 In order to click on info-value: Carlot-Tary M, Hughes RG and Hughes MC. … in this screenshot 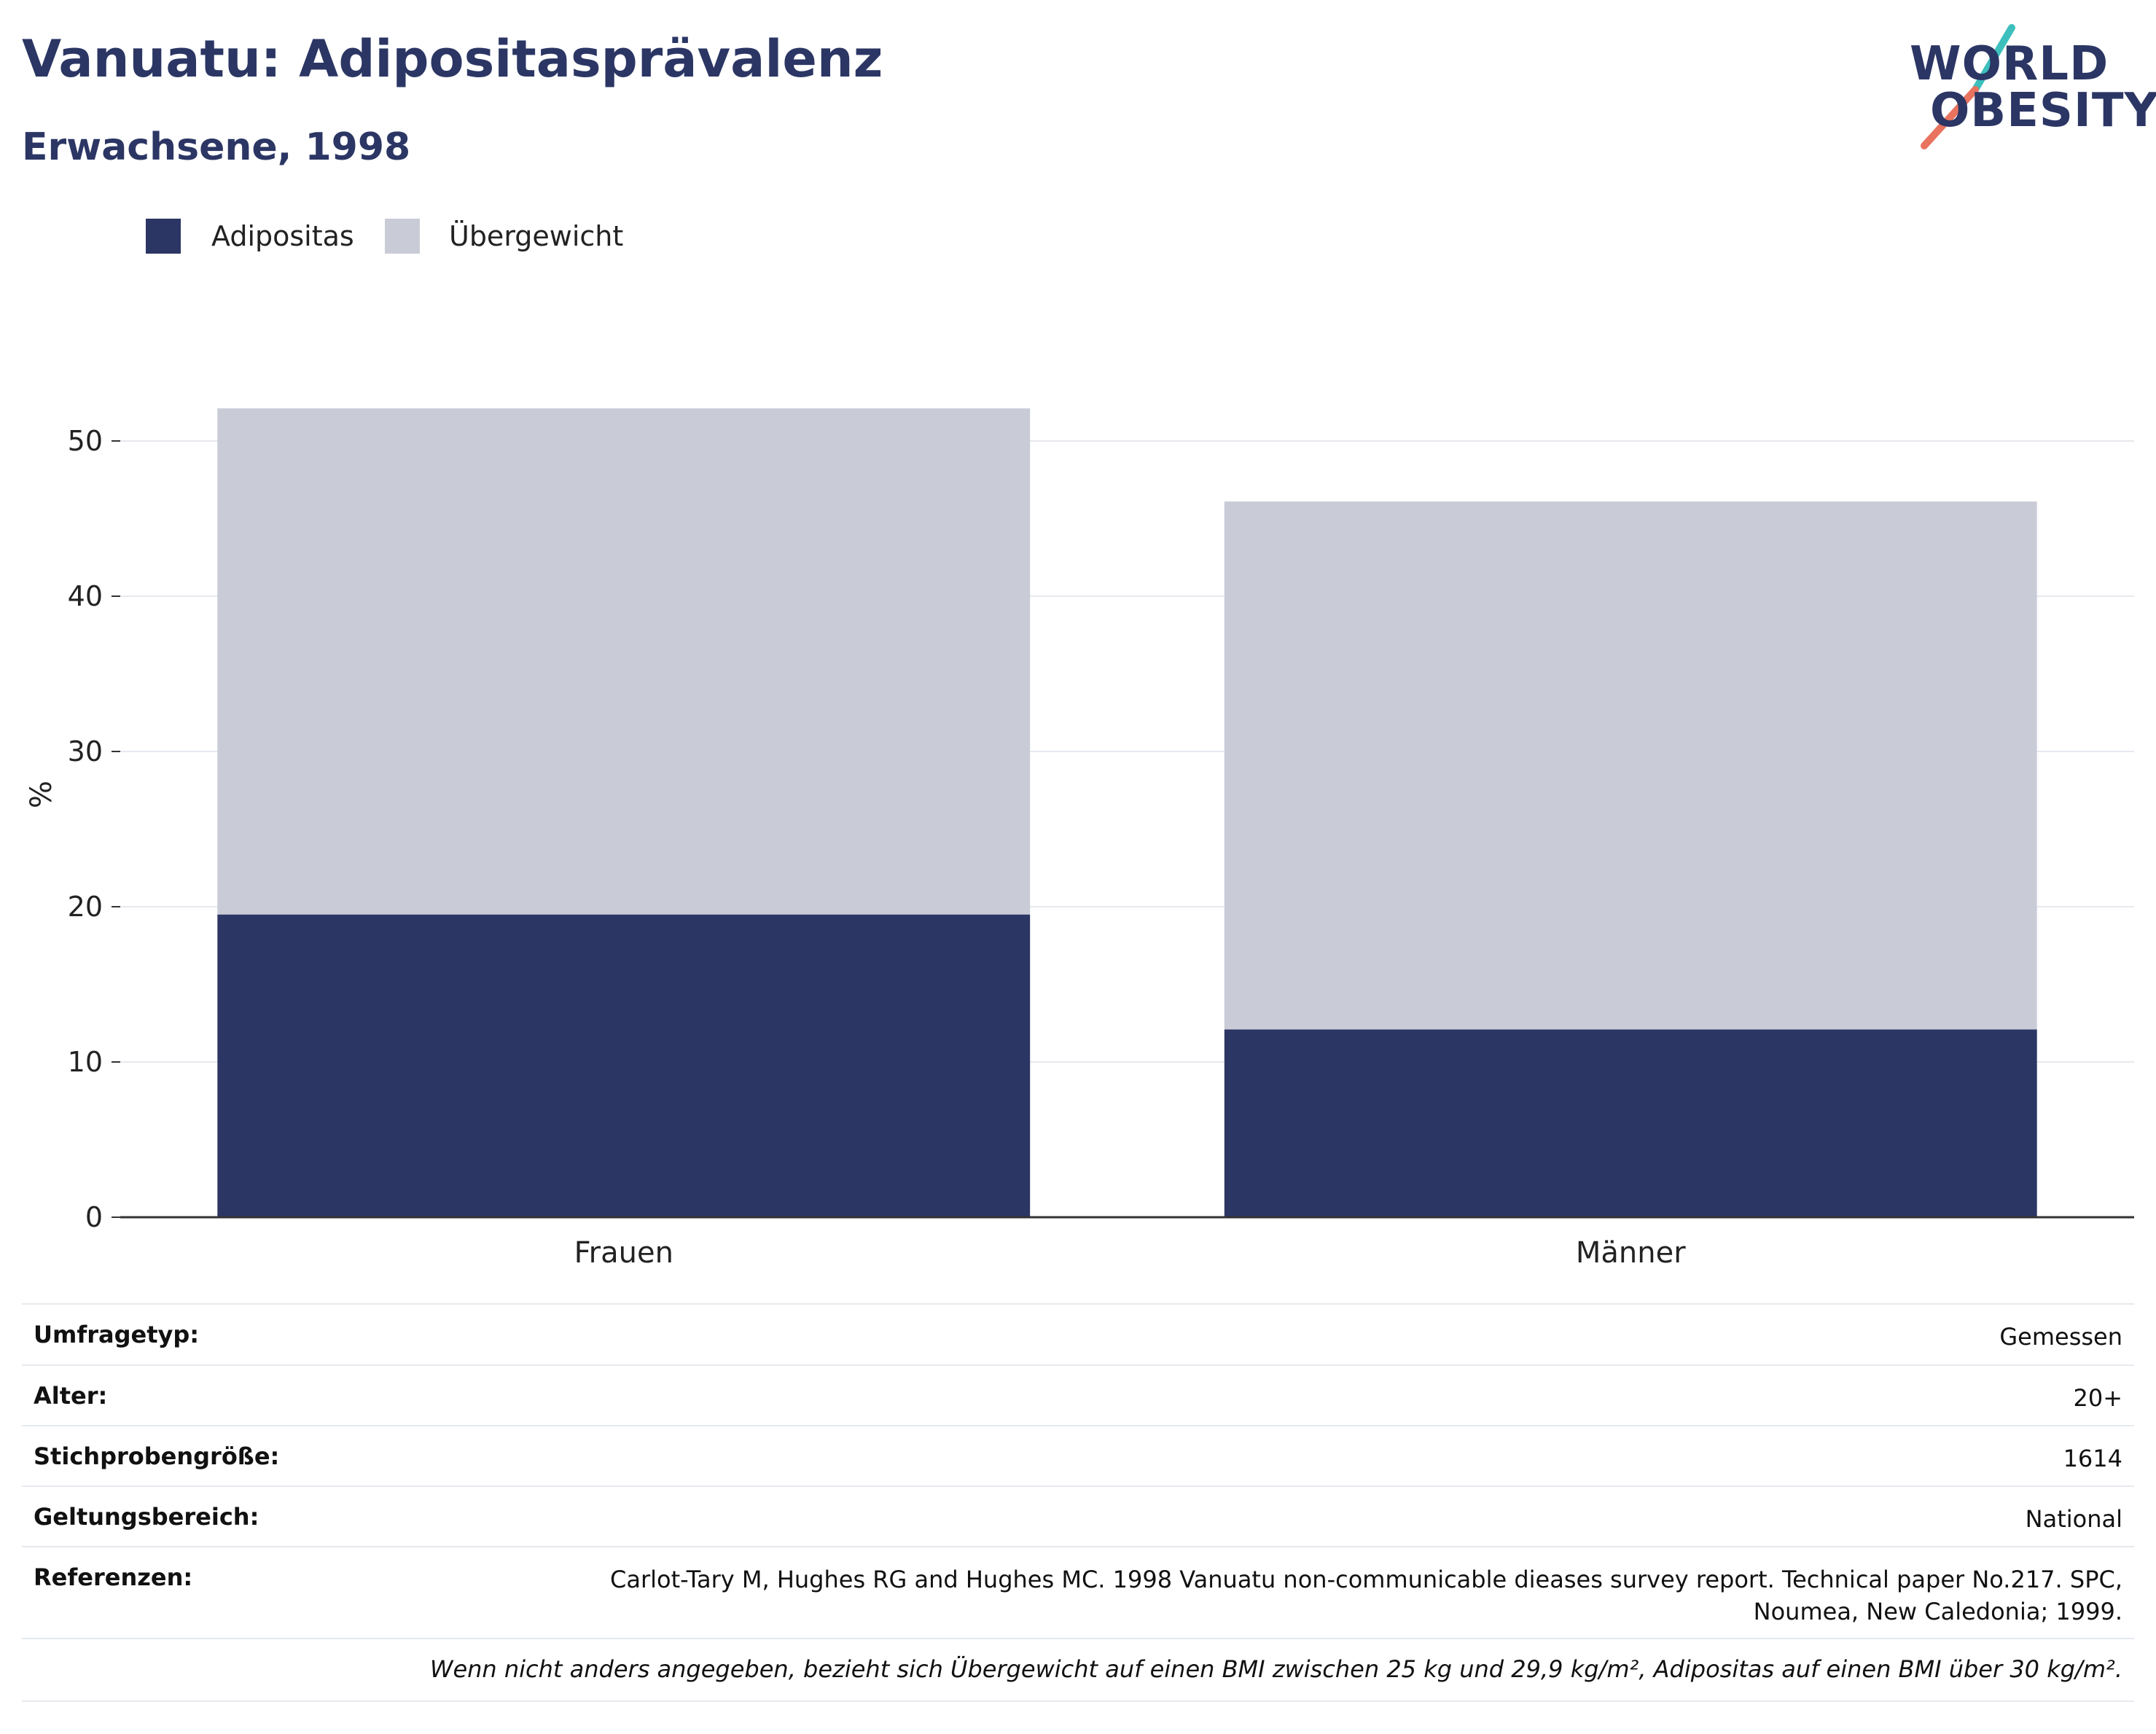, I will do `click(1366, 1596)`.